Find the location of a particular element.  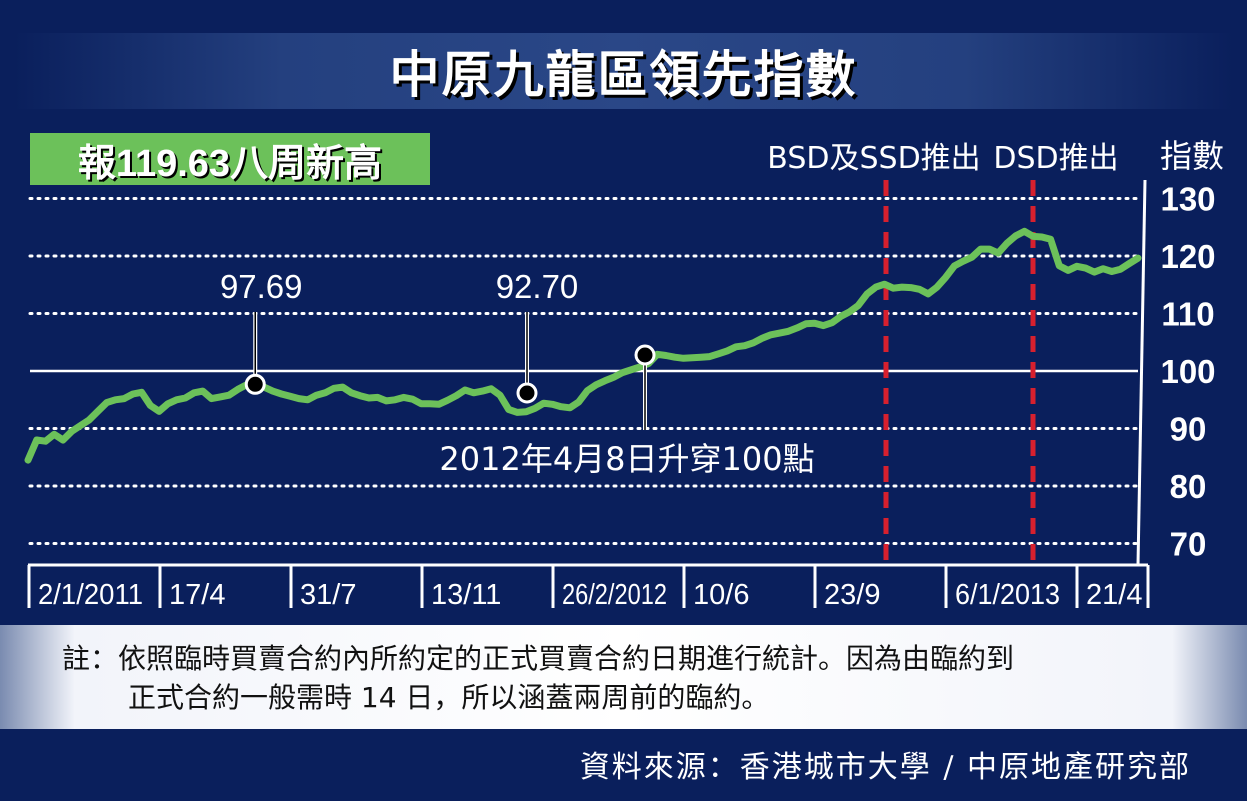

annotation-label-3: 2012年4月8日升穿100點 is located at coordinates (626, 459).